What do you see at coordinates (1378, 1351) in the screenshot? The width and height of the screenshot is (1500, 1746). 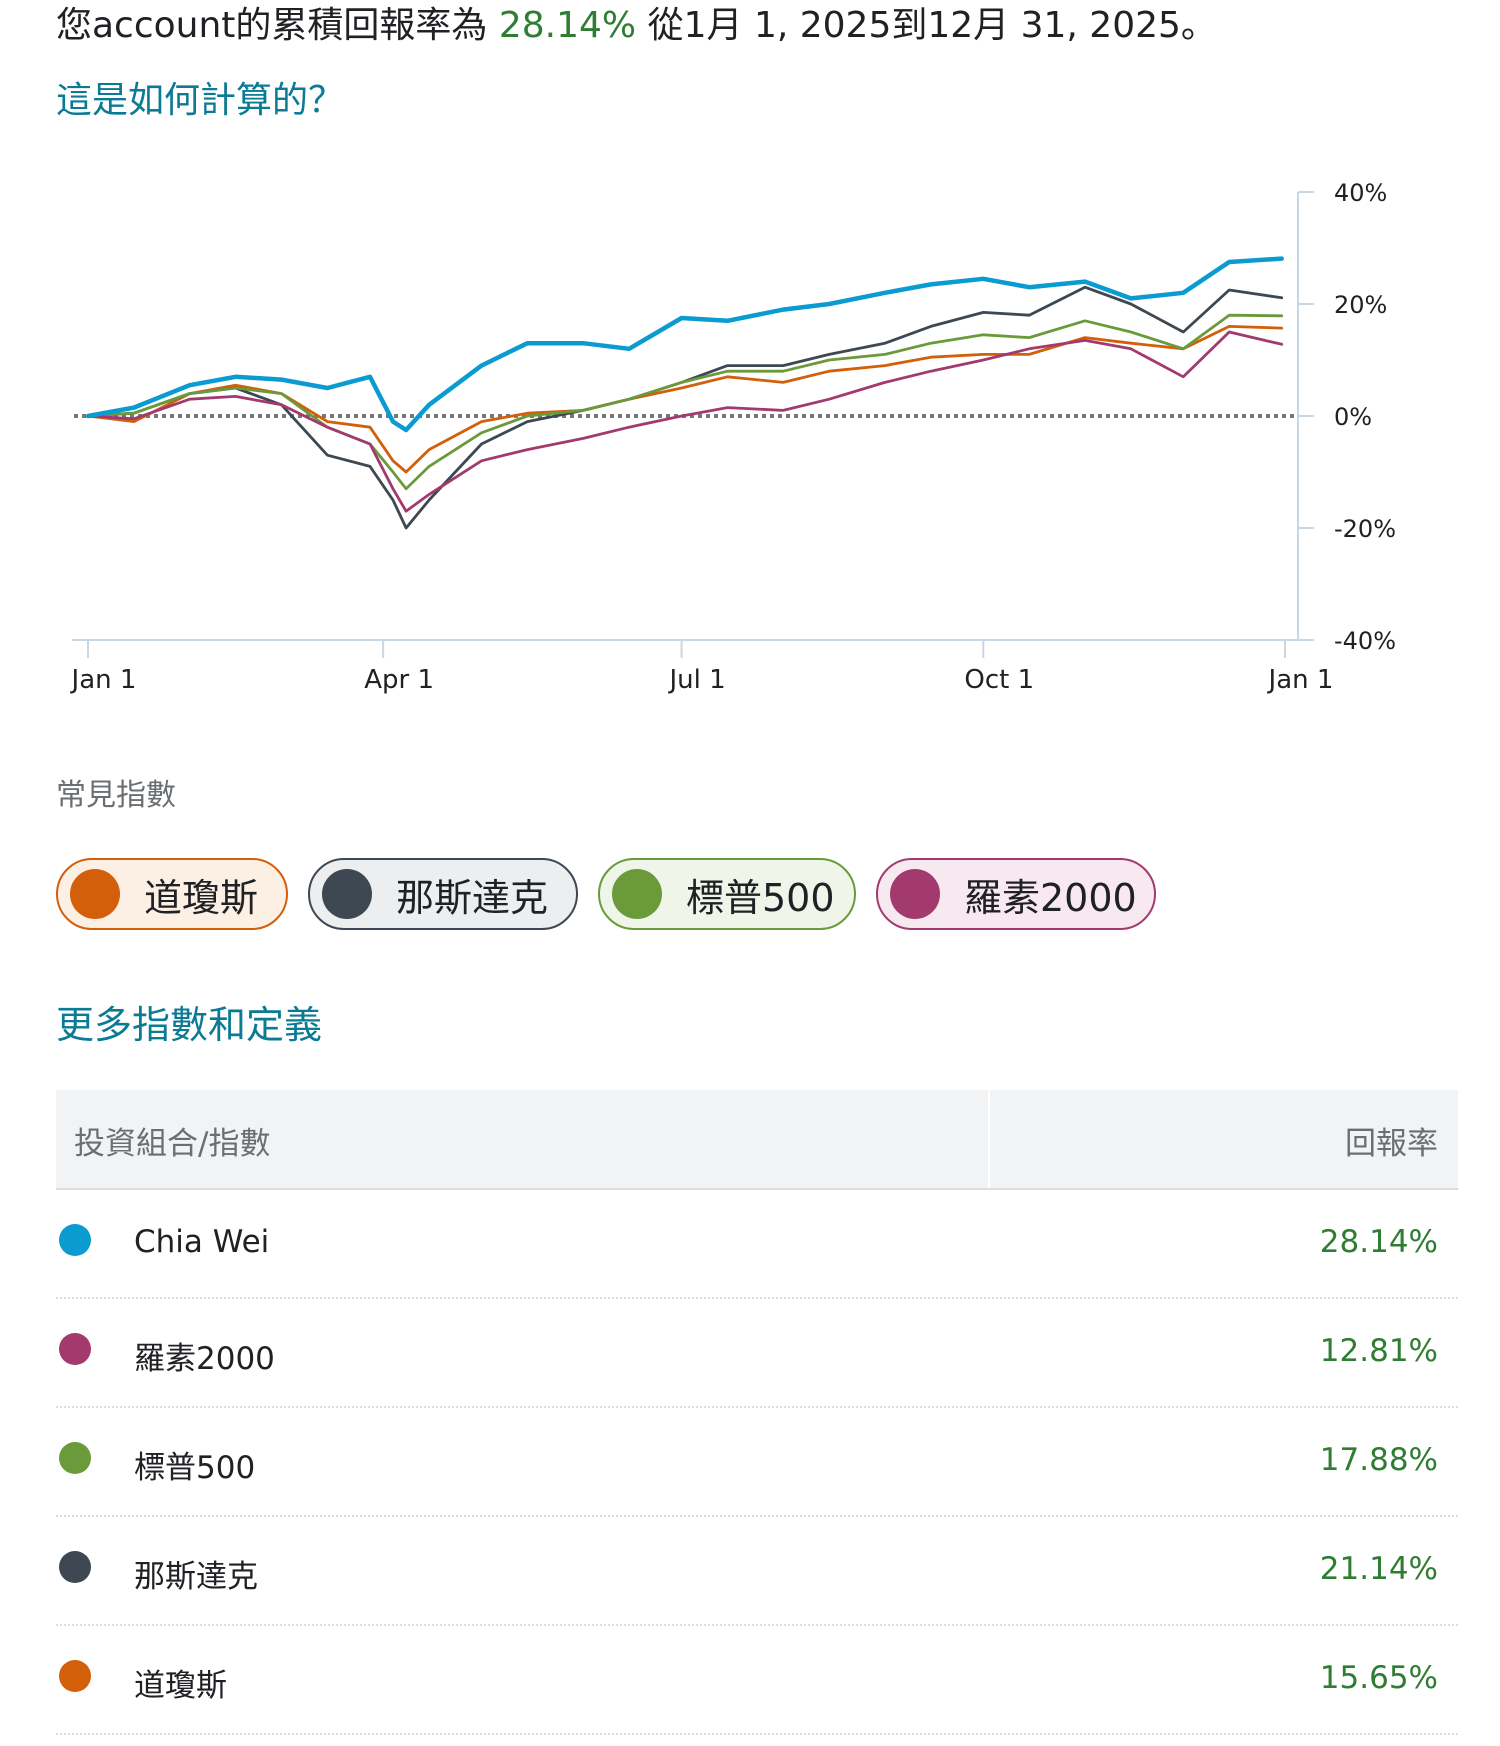 I see `row-return: 12.81%` at bounding box center [1378, 1351].